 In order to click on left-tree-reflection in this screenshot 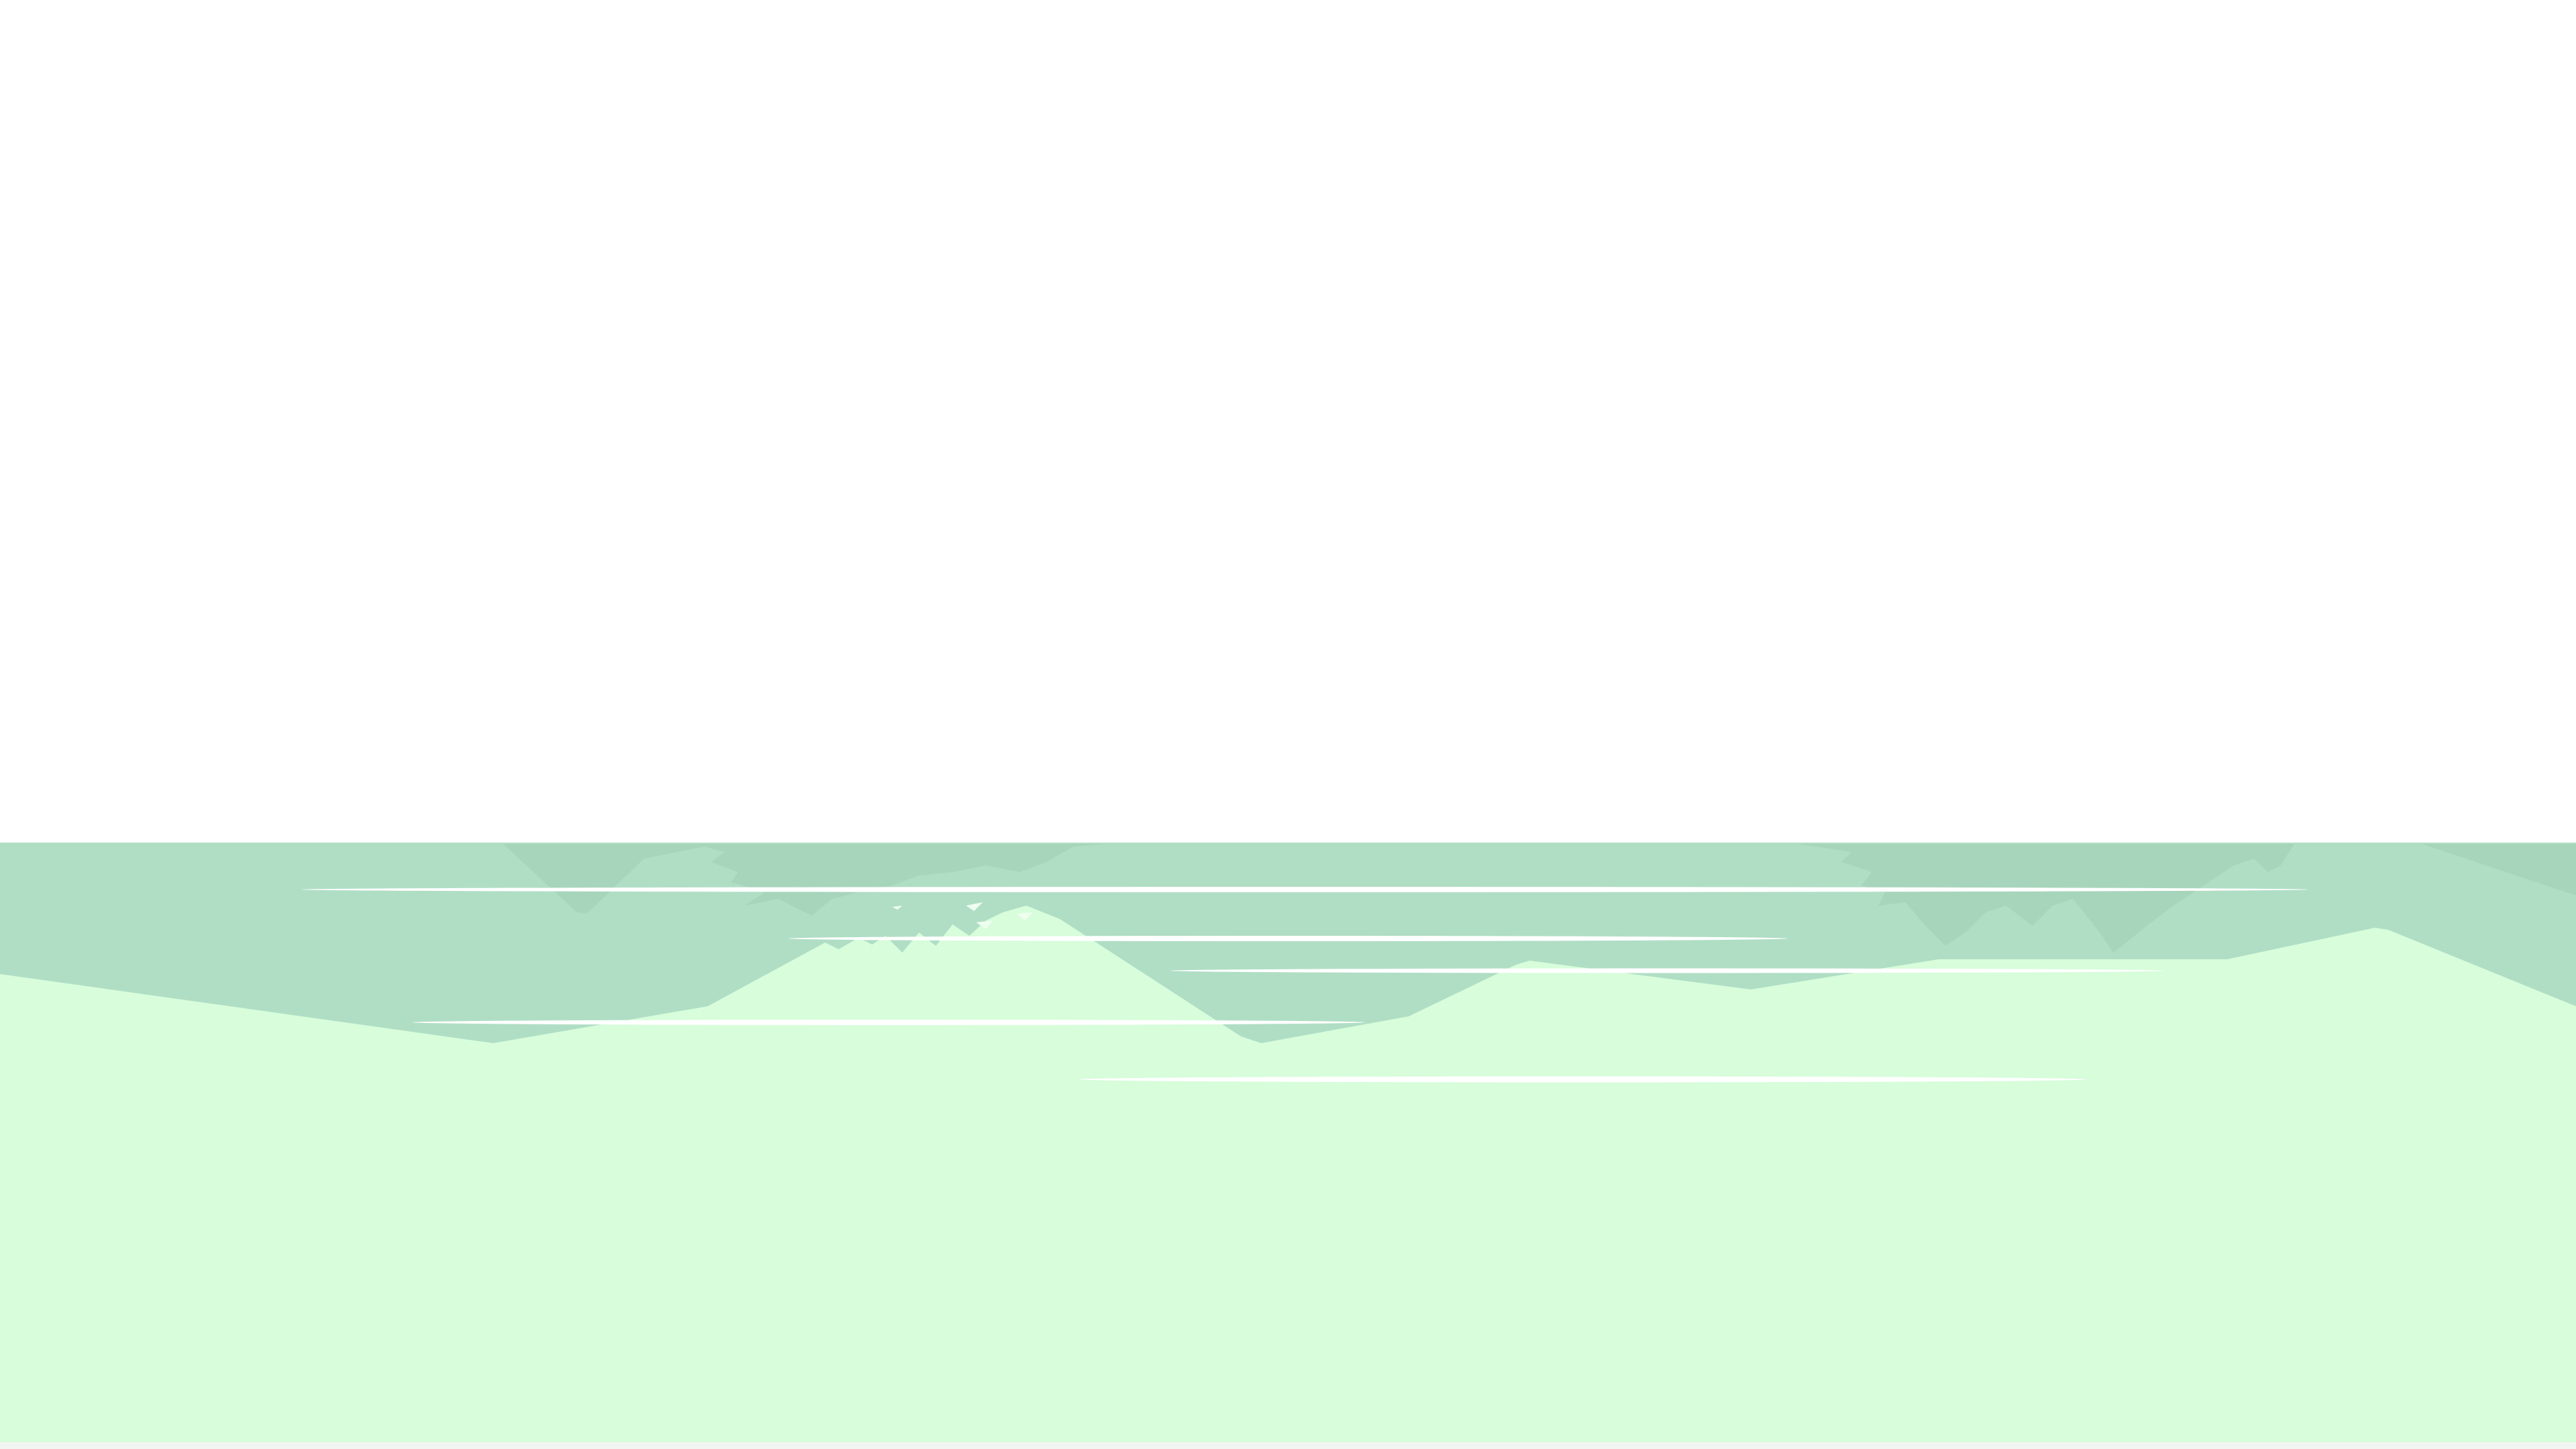, I will do `click(805, 880)`.